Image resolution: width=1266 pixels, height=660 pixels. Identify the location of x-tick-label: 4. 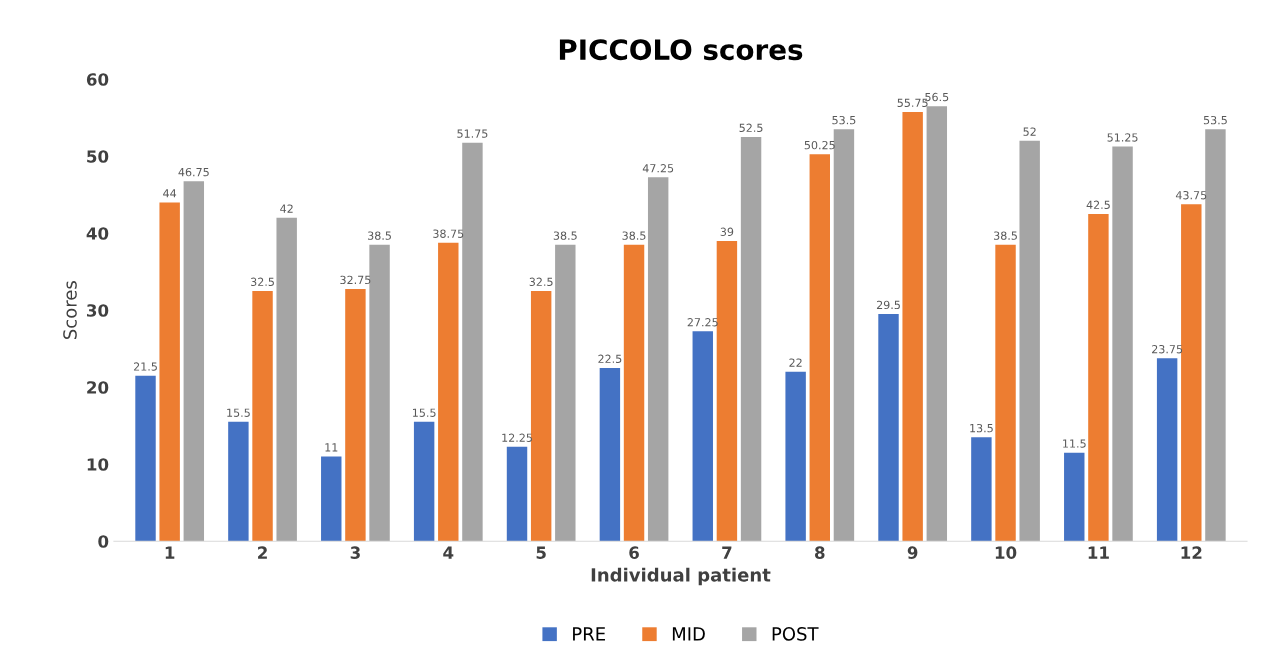
(448, 552).